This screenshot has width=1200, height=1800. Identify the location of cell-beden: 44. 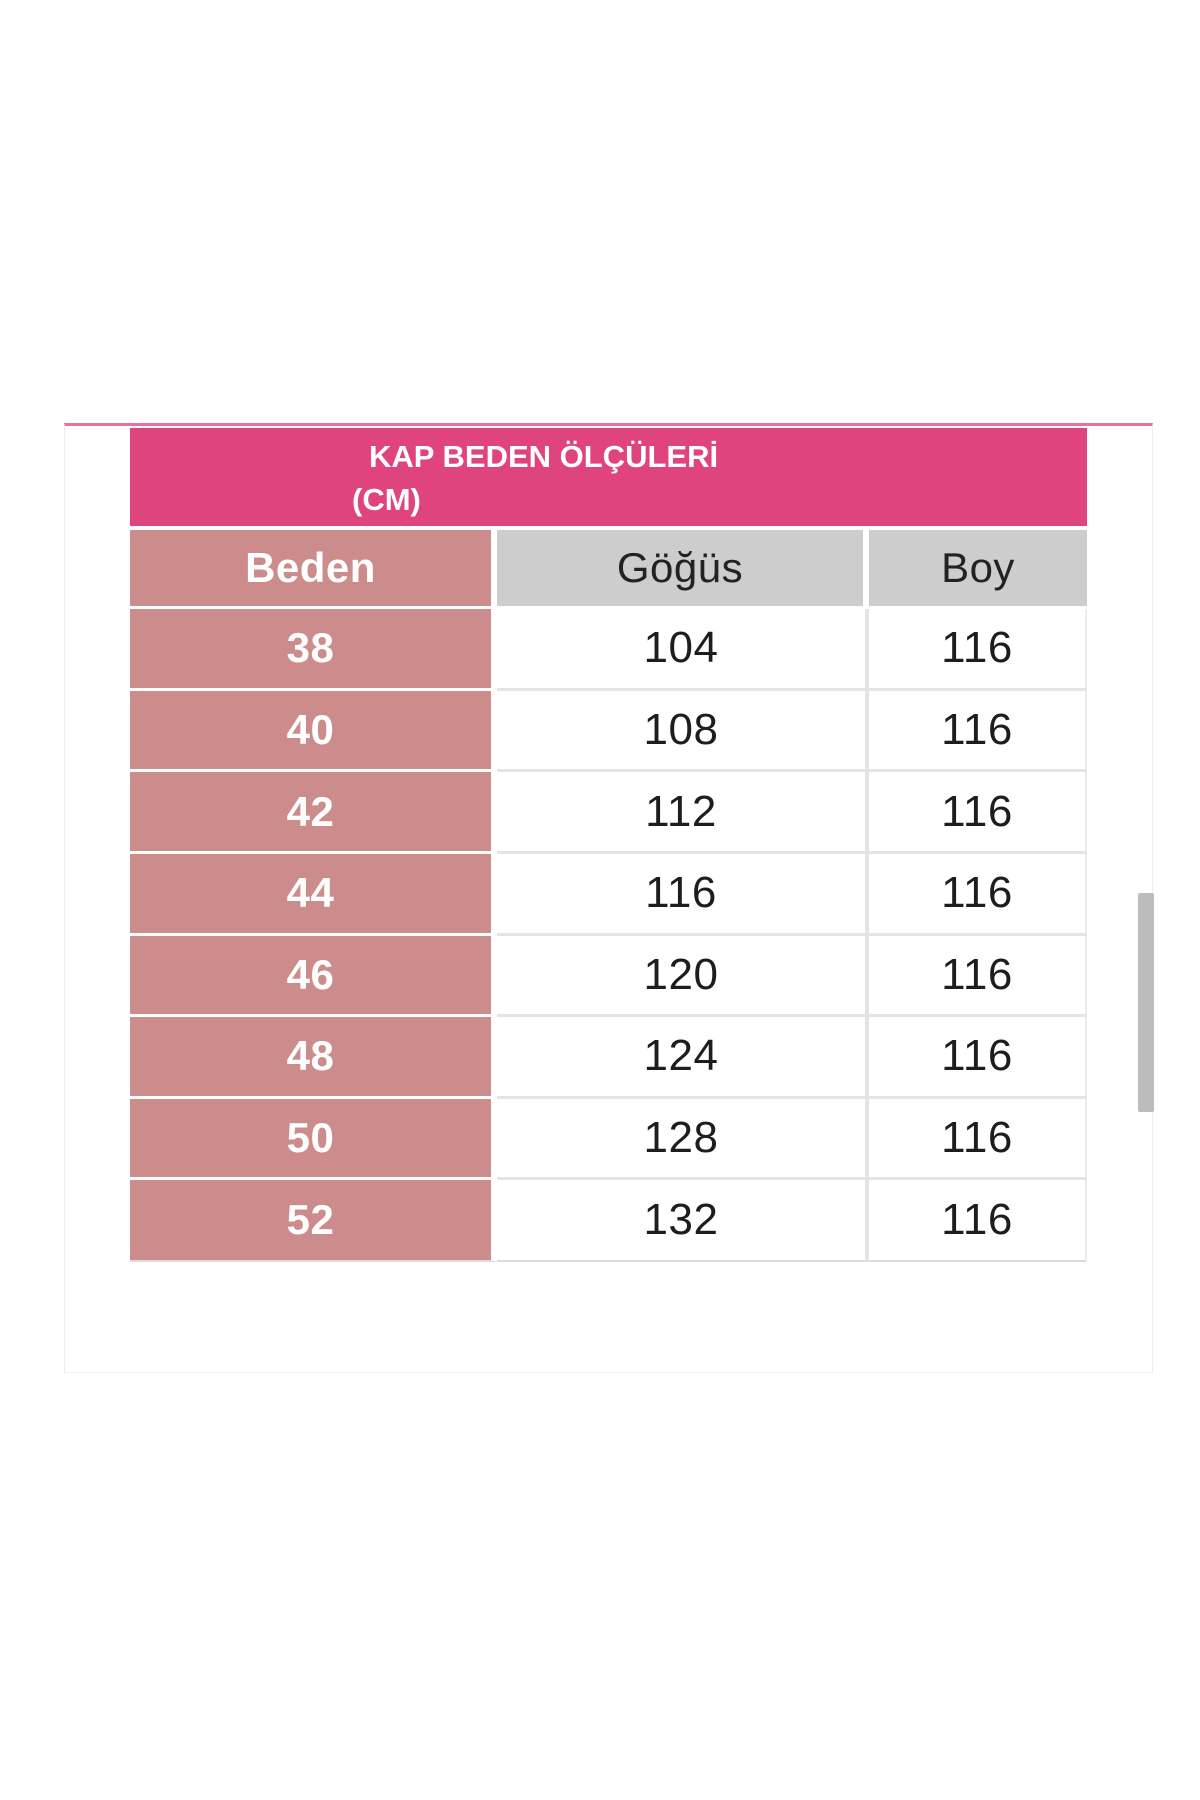
(313, 894).